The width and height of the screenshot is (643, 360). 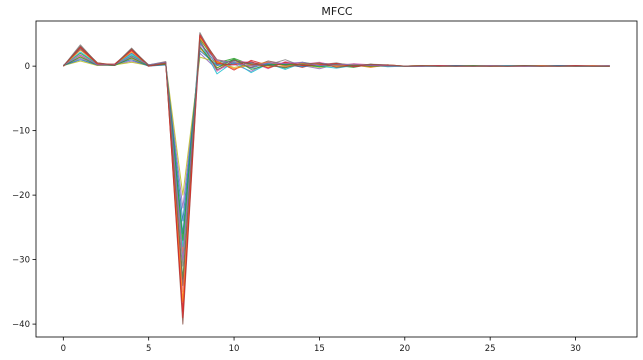 What do you see at coordinates (27, 67) in the screenshot?
I see `y-tick-label: 0` at bounding box center [27, 67].